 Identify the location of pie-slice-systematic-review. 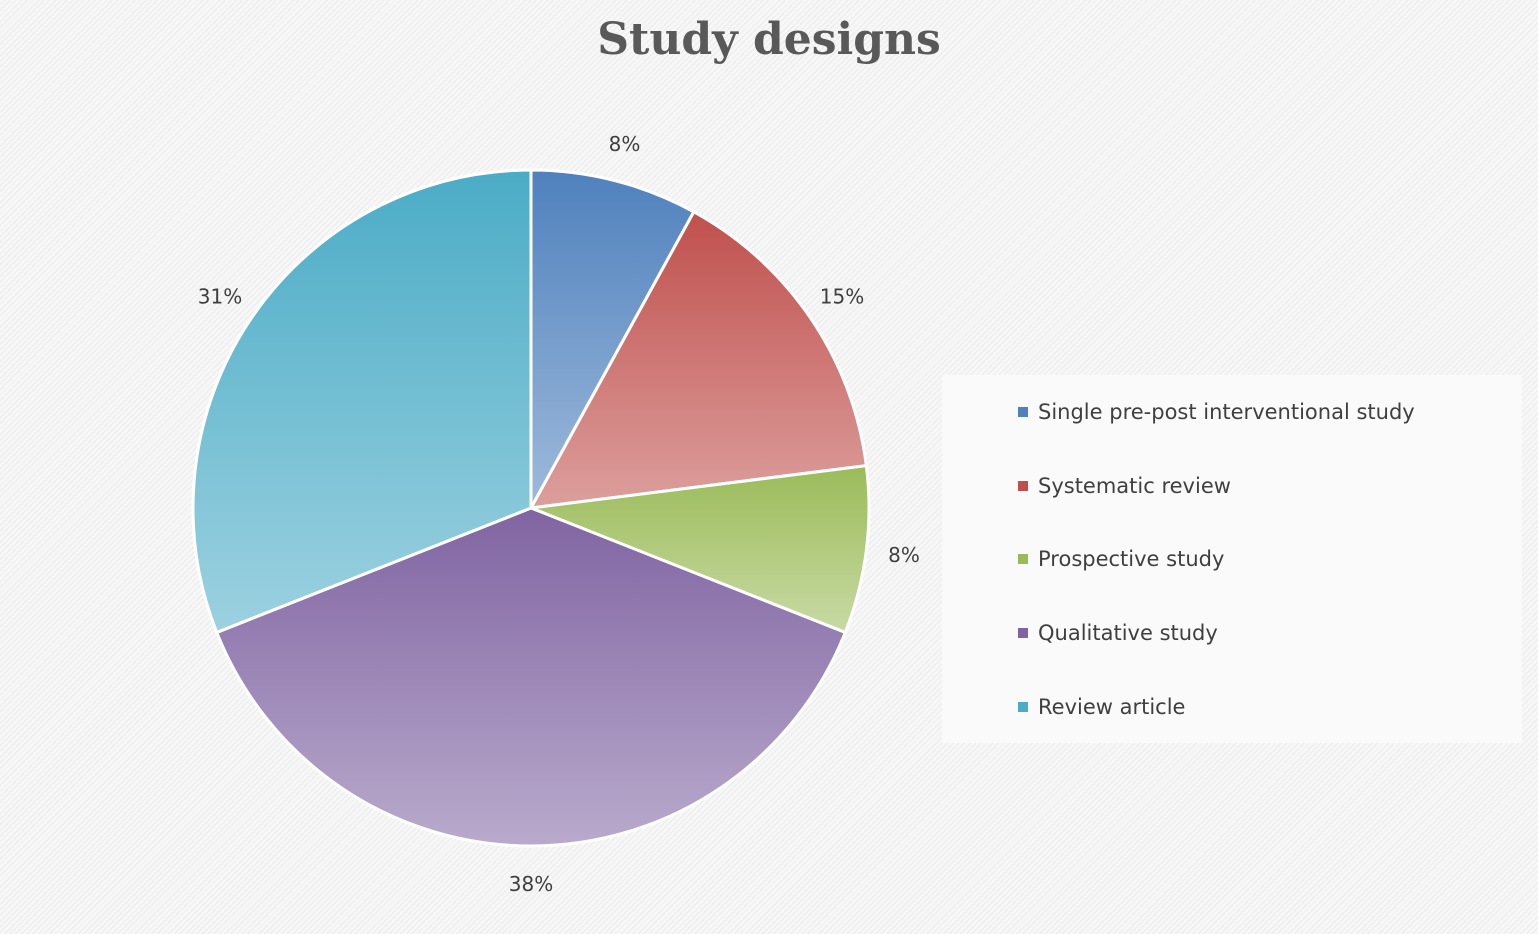
(698, 359).